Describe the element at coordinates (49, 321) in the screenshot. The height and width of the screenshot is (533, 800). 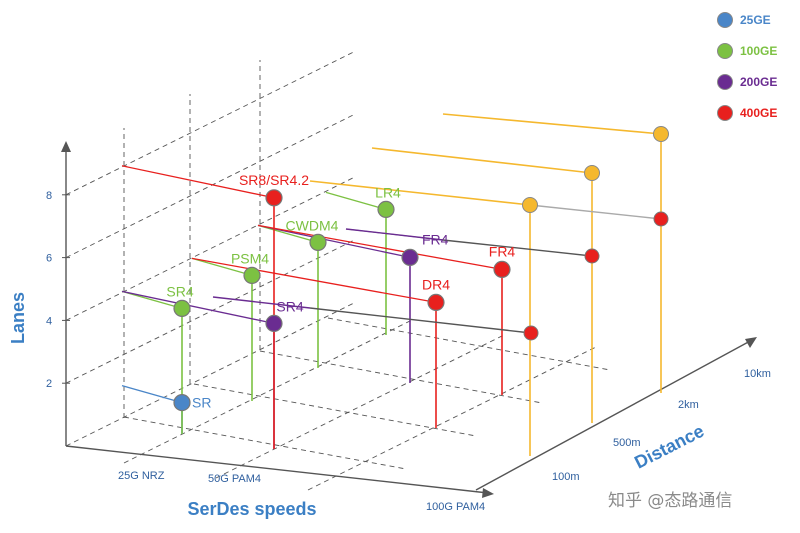
I see `y-tick-label: 4` at that location.